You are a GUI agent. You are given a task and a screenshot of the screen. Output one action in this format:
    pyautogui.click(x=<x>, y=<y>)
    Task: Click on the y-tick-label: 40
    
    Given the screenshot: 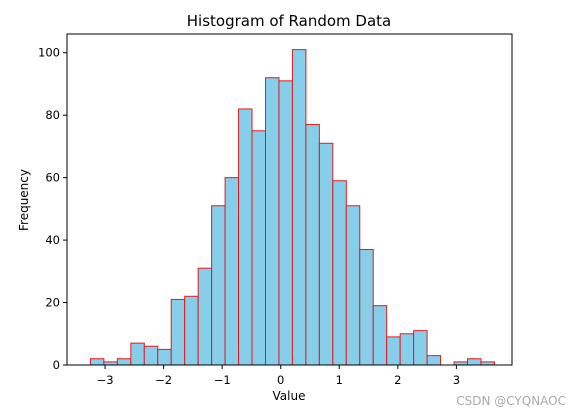 What is the action you would take?
    pyautogui.click(x=52, y=240)
    